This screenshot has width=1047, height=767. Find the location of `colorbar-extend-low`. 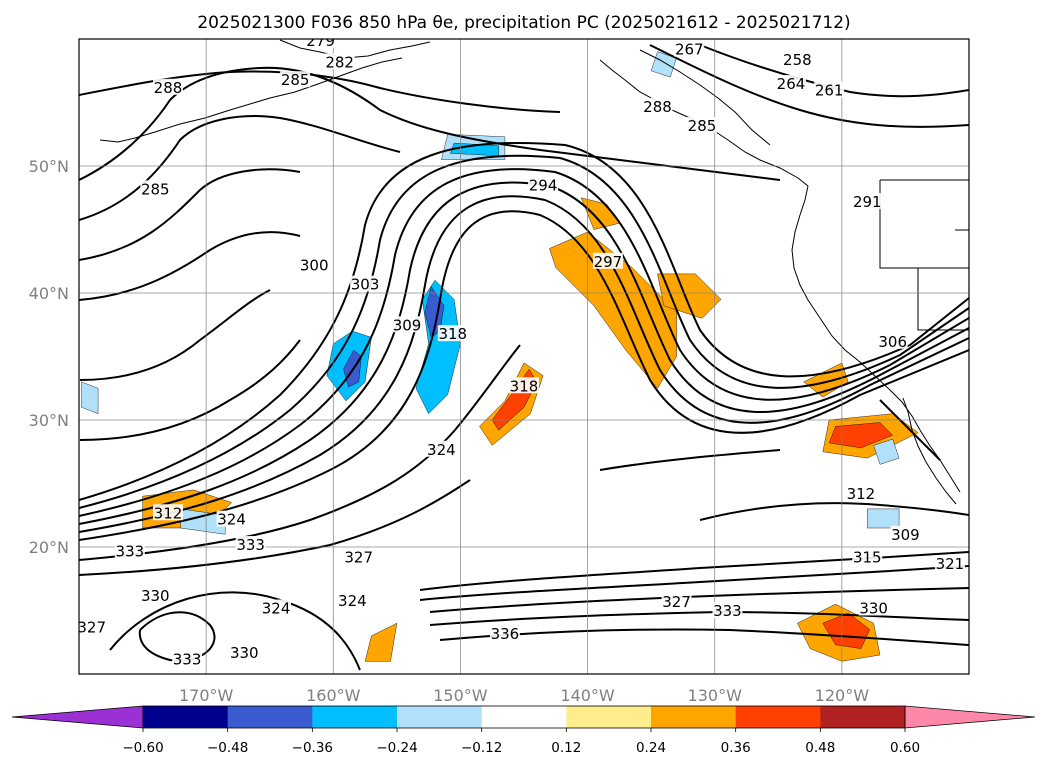

colorbar-extend-low is located at coordinates (77, 717).